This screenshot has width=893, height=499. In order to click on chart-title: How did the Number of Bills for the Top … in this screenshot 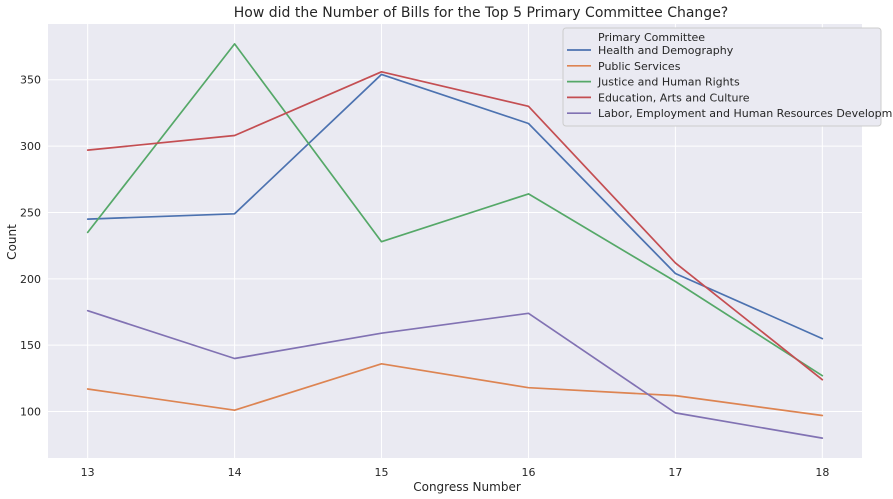, I will do `click(481, 13)`.